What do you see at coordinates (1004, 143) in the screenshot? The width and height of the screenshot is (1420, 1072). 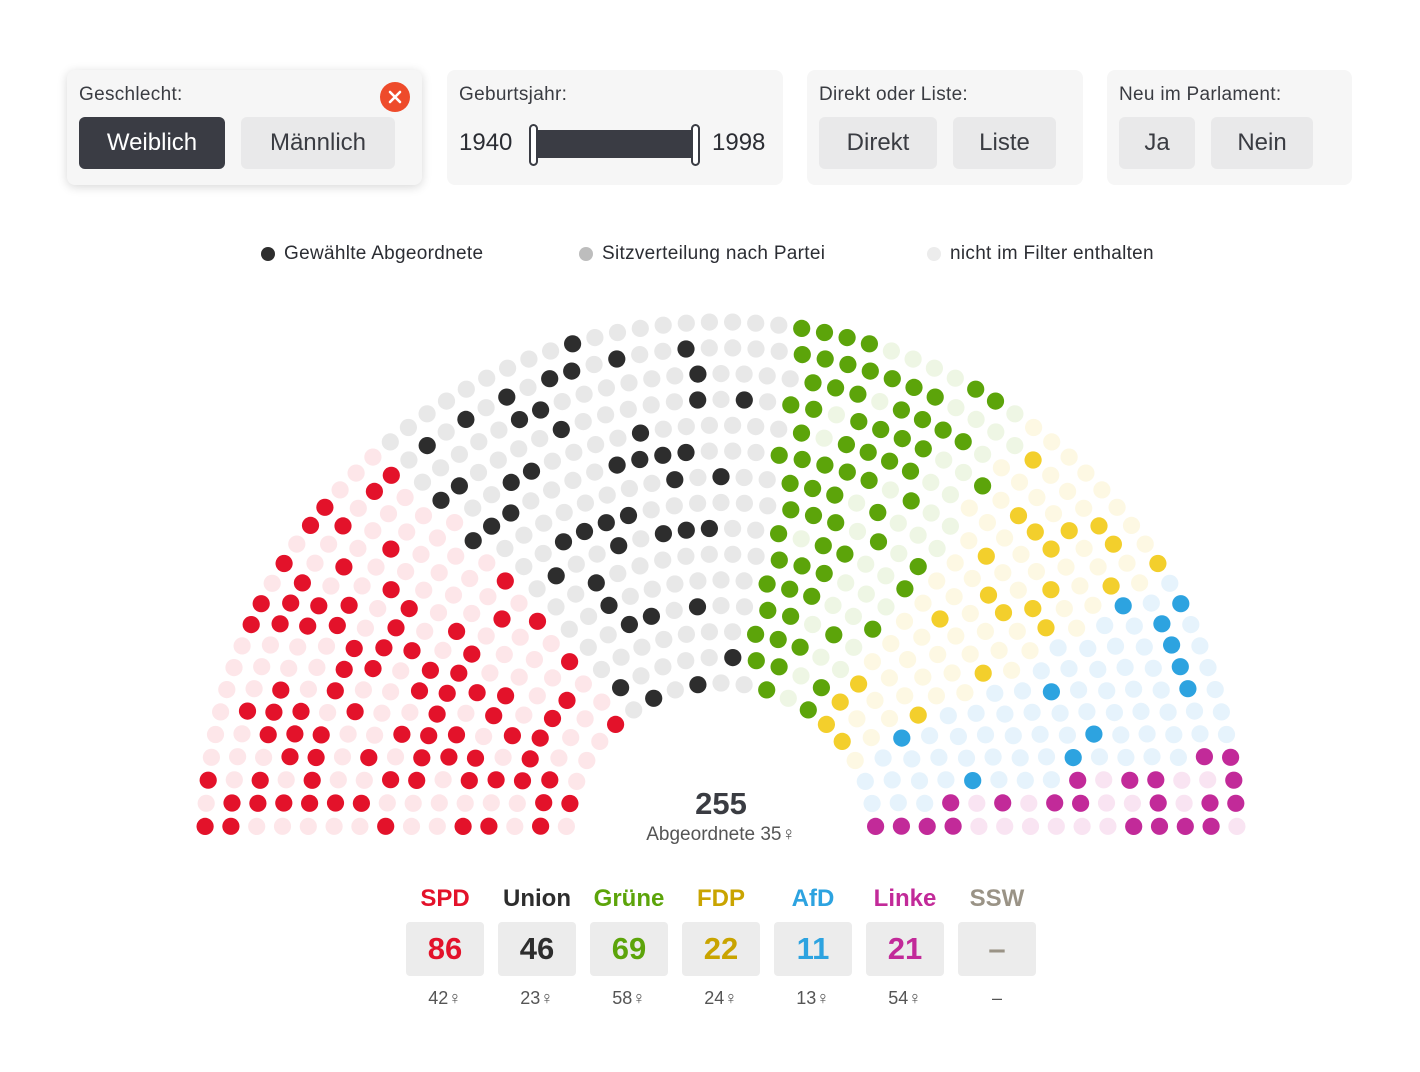 I see `liste-button: Liste` at bounding box center [1004, 143].